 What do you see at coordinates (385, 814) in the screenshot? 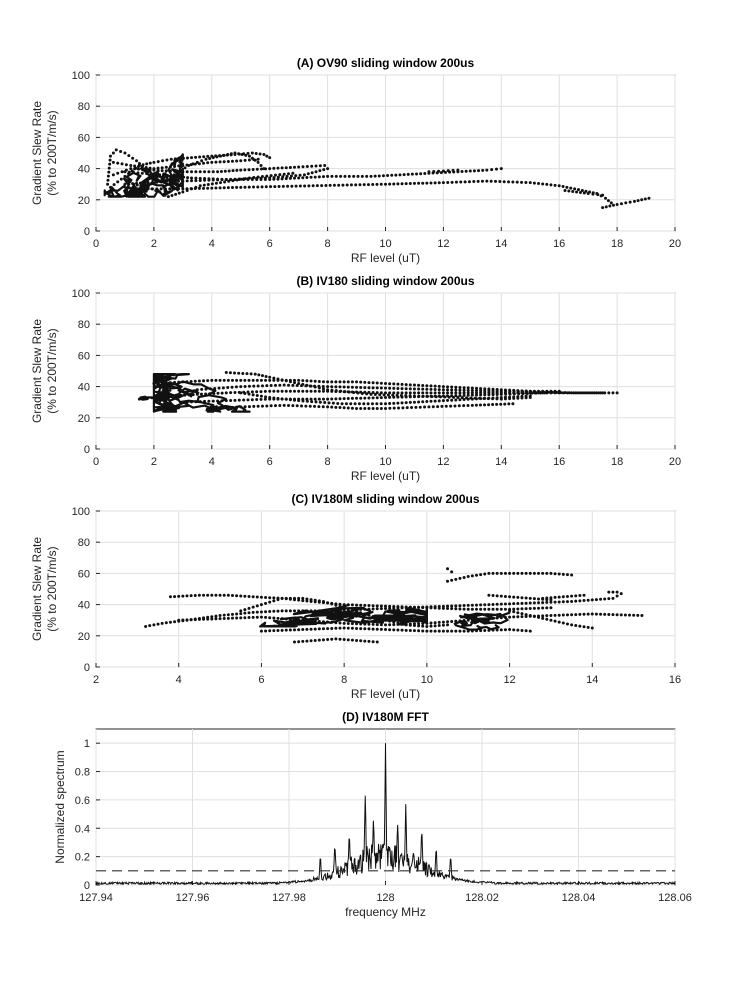
I see `data-layer` at bounding box center [385, 814].